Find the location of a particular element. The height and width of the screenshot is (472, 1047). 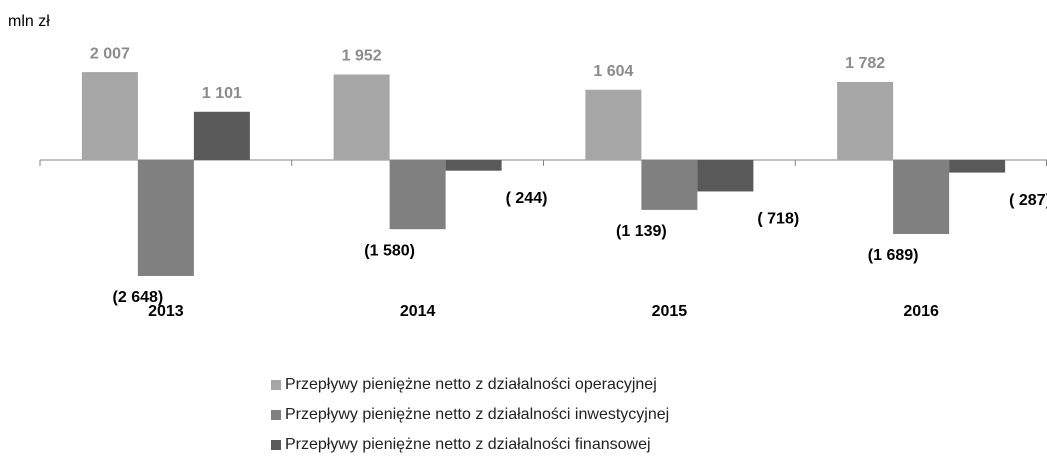

data-label: ( 244) is located at coordinates (527, 198).